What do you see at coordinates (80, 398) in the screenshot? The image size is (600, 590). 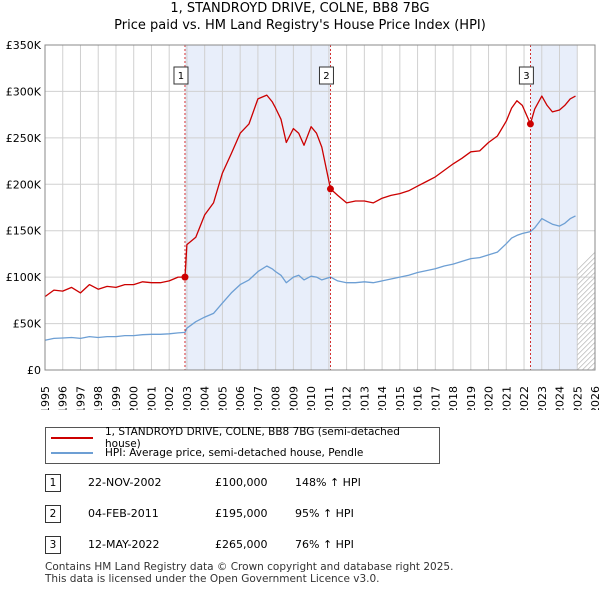 I see `x-tick-label: 1997` at bounding box center [80, 398].